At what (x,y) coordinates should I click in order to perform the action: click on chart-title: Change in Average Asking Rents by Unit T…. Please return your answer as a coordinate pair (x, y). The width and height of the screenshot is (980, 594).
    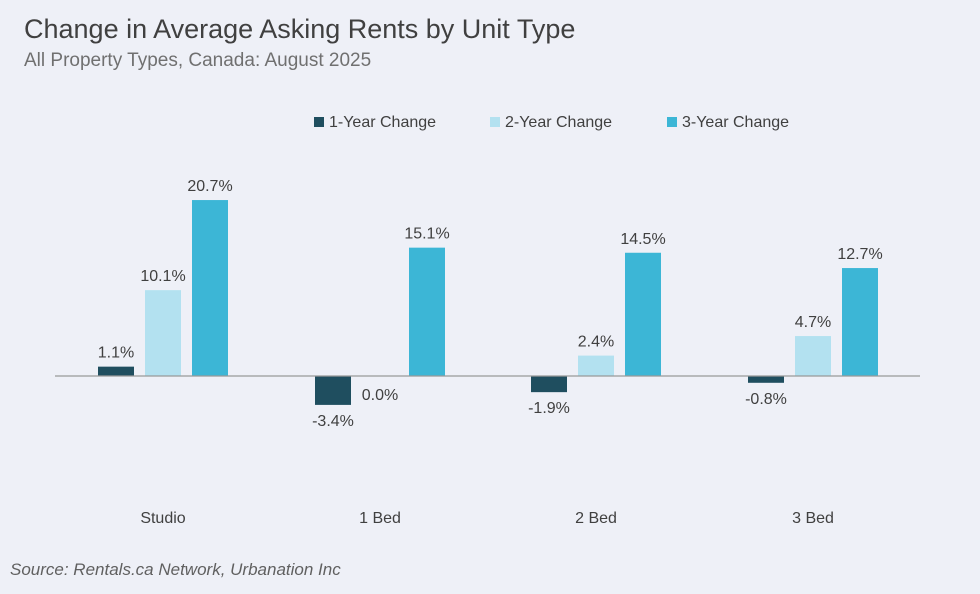
    Looking at the image, I should click on (300, 29).